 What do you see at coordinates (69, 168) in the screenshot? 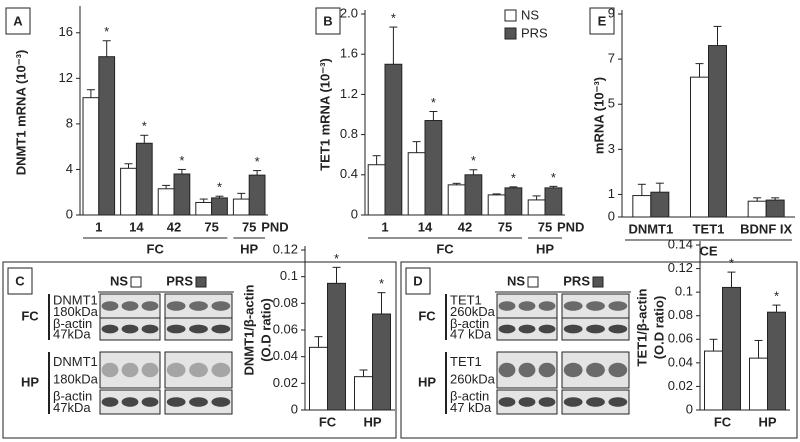
I see `y-tick-label: 4` at bounding box center [69, 168].